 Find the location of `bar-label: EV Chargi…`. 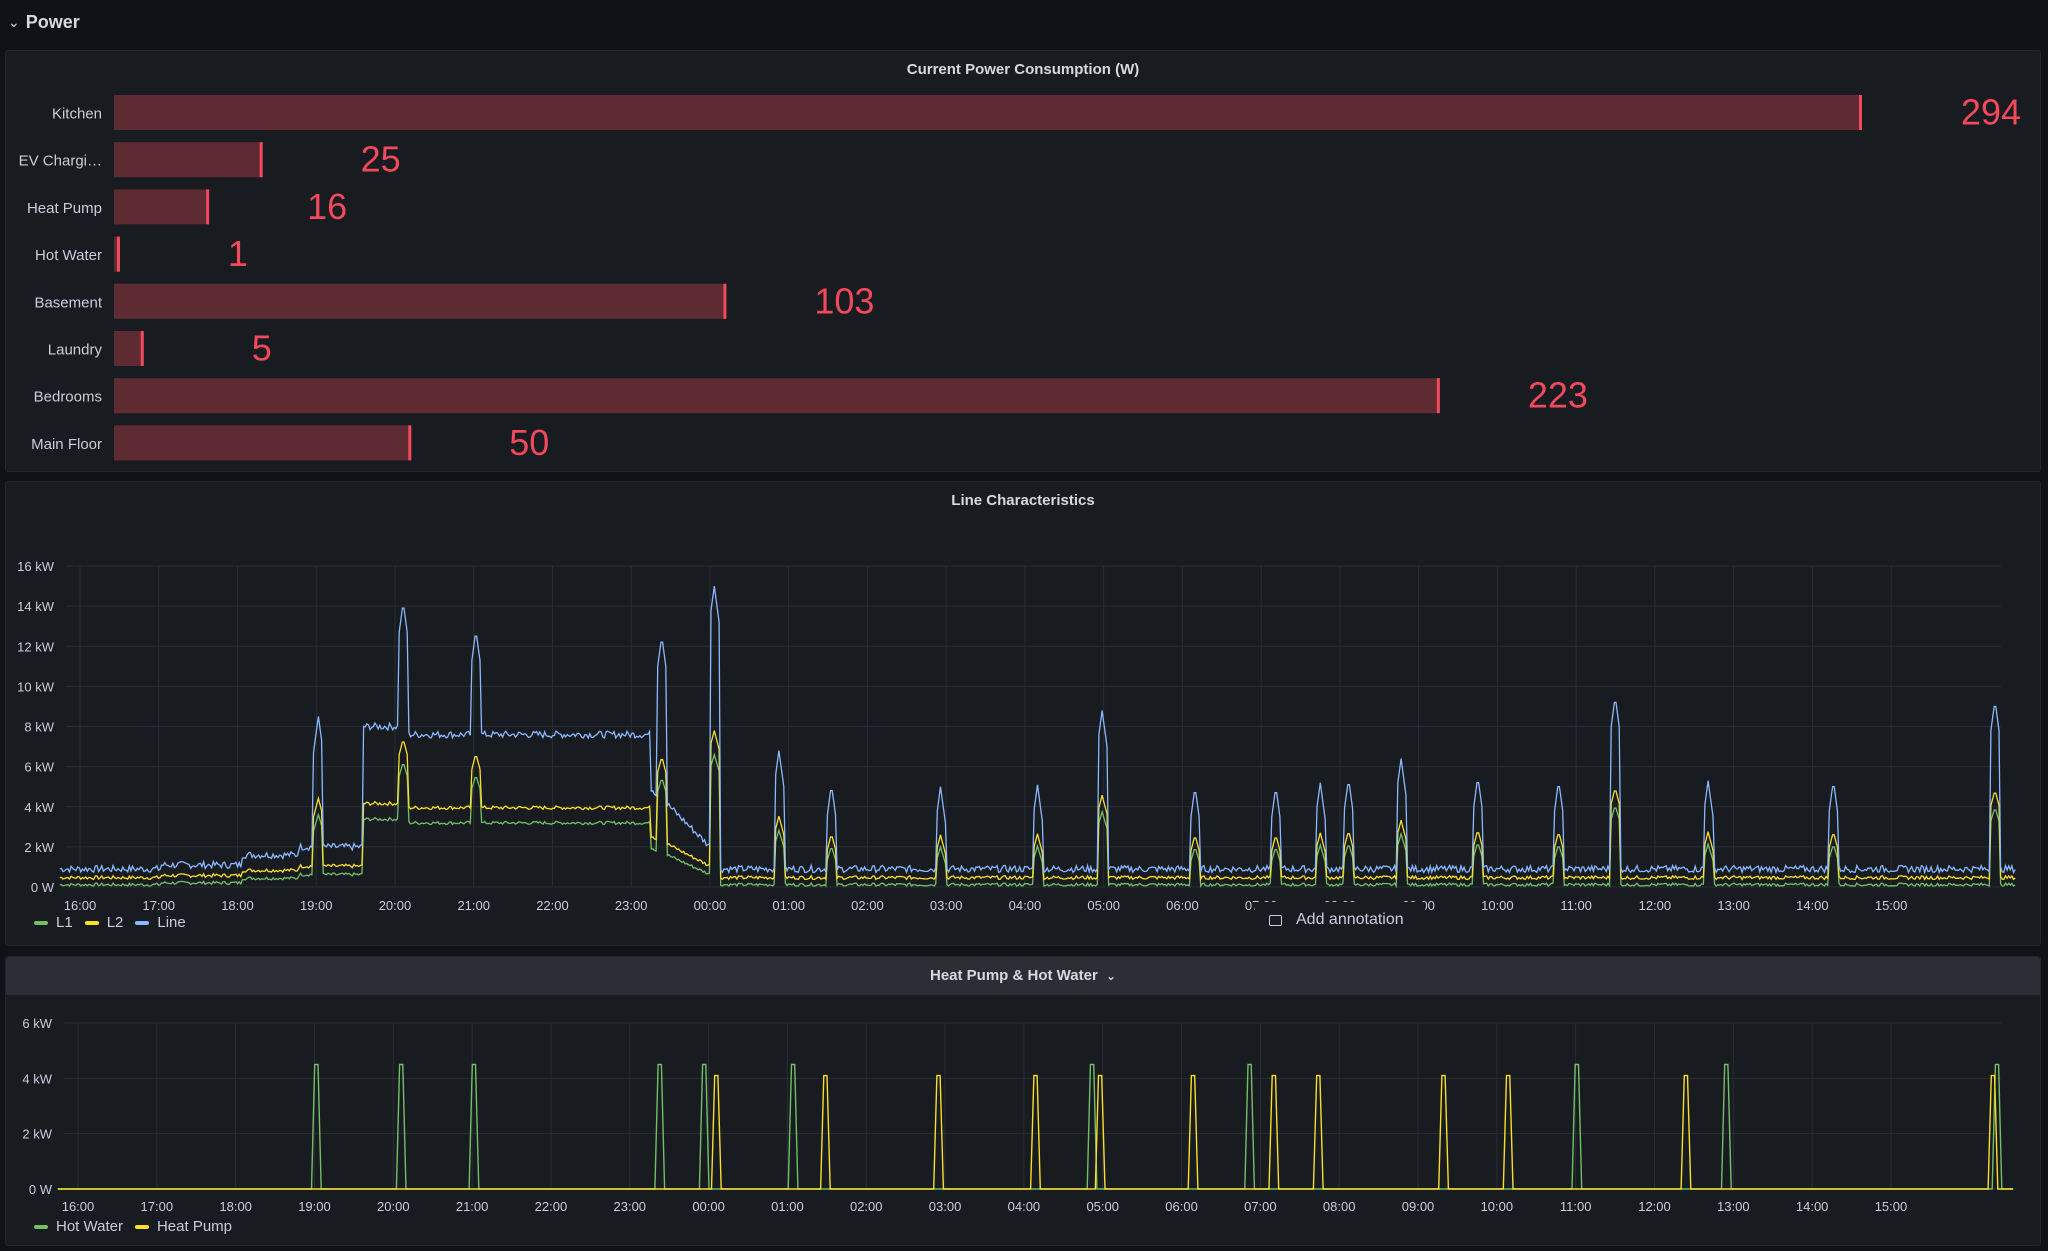

bar-label: EV Chargi… is located at coordinates (60, 161).